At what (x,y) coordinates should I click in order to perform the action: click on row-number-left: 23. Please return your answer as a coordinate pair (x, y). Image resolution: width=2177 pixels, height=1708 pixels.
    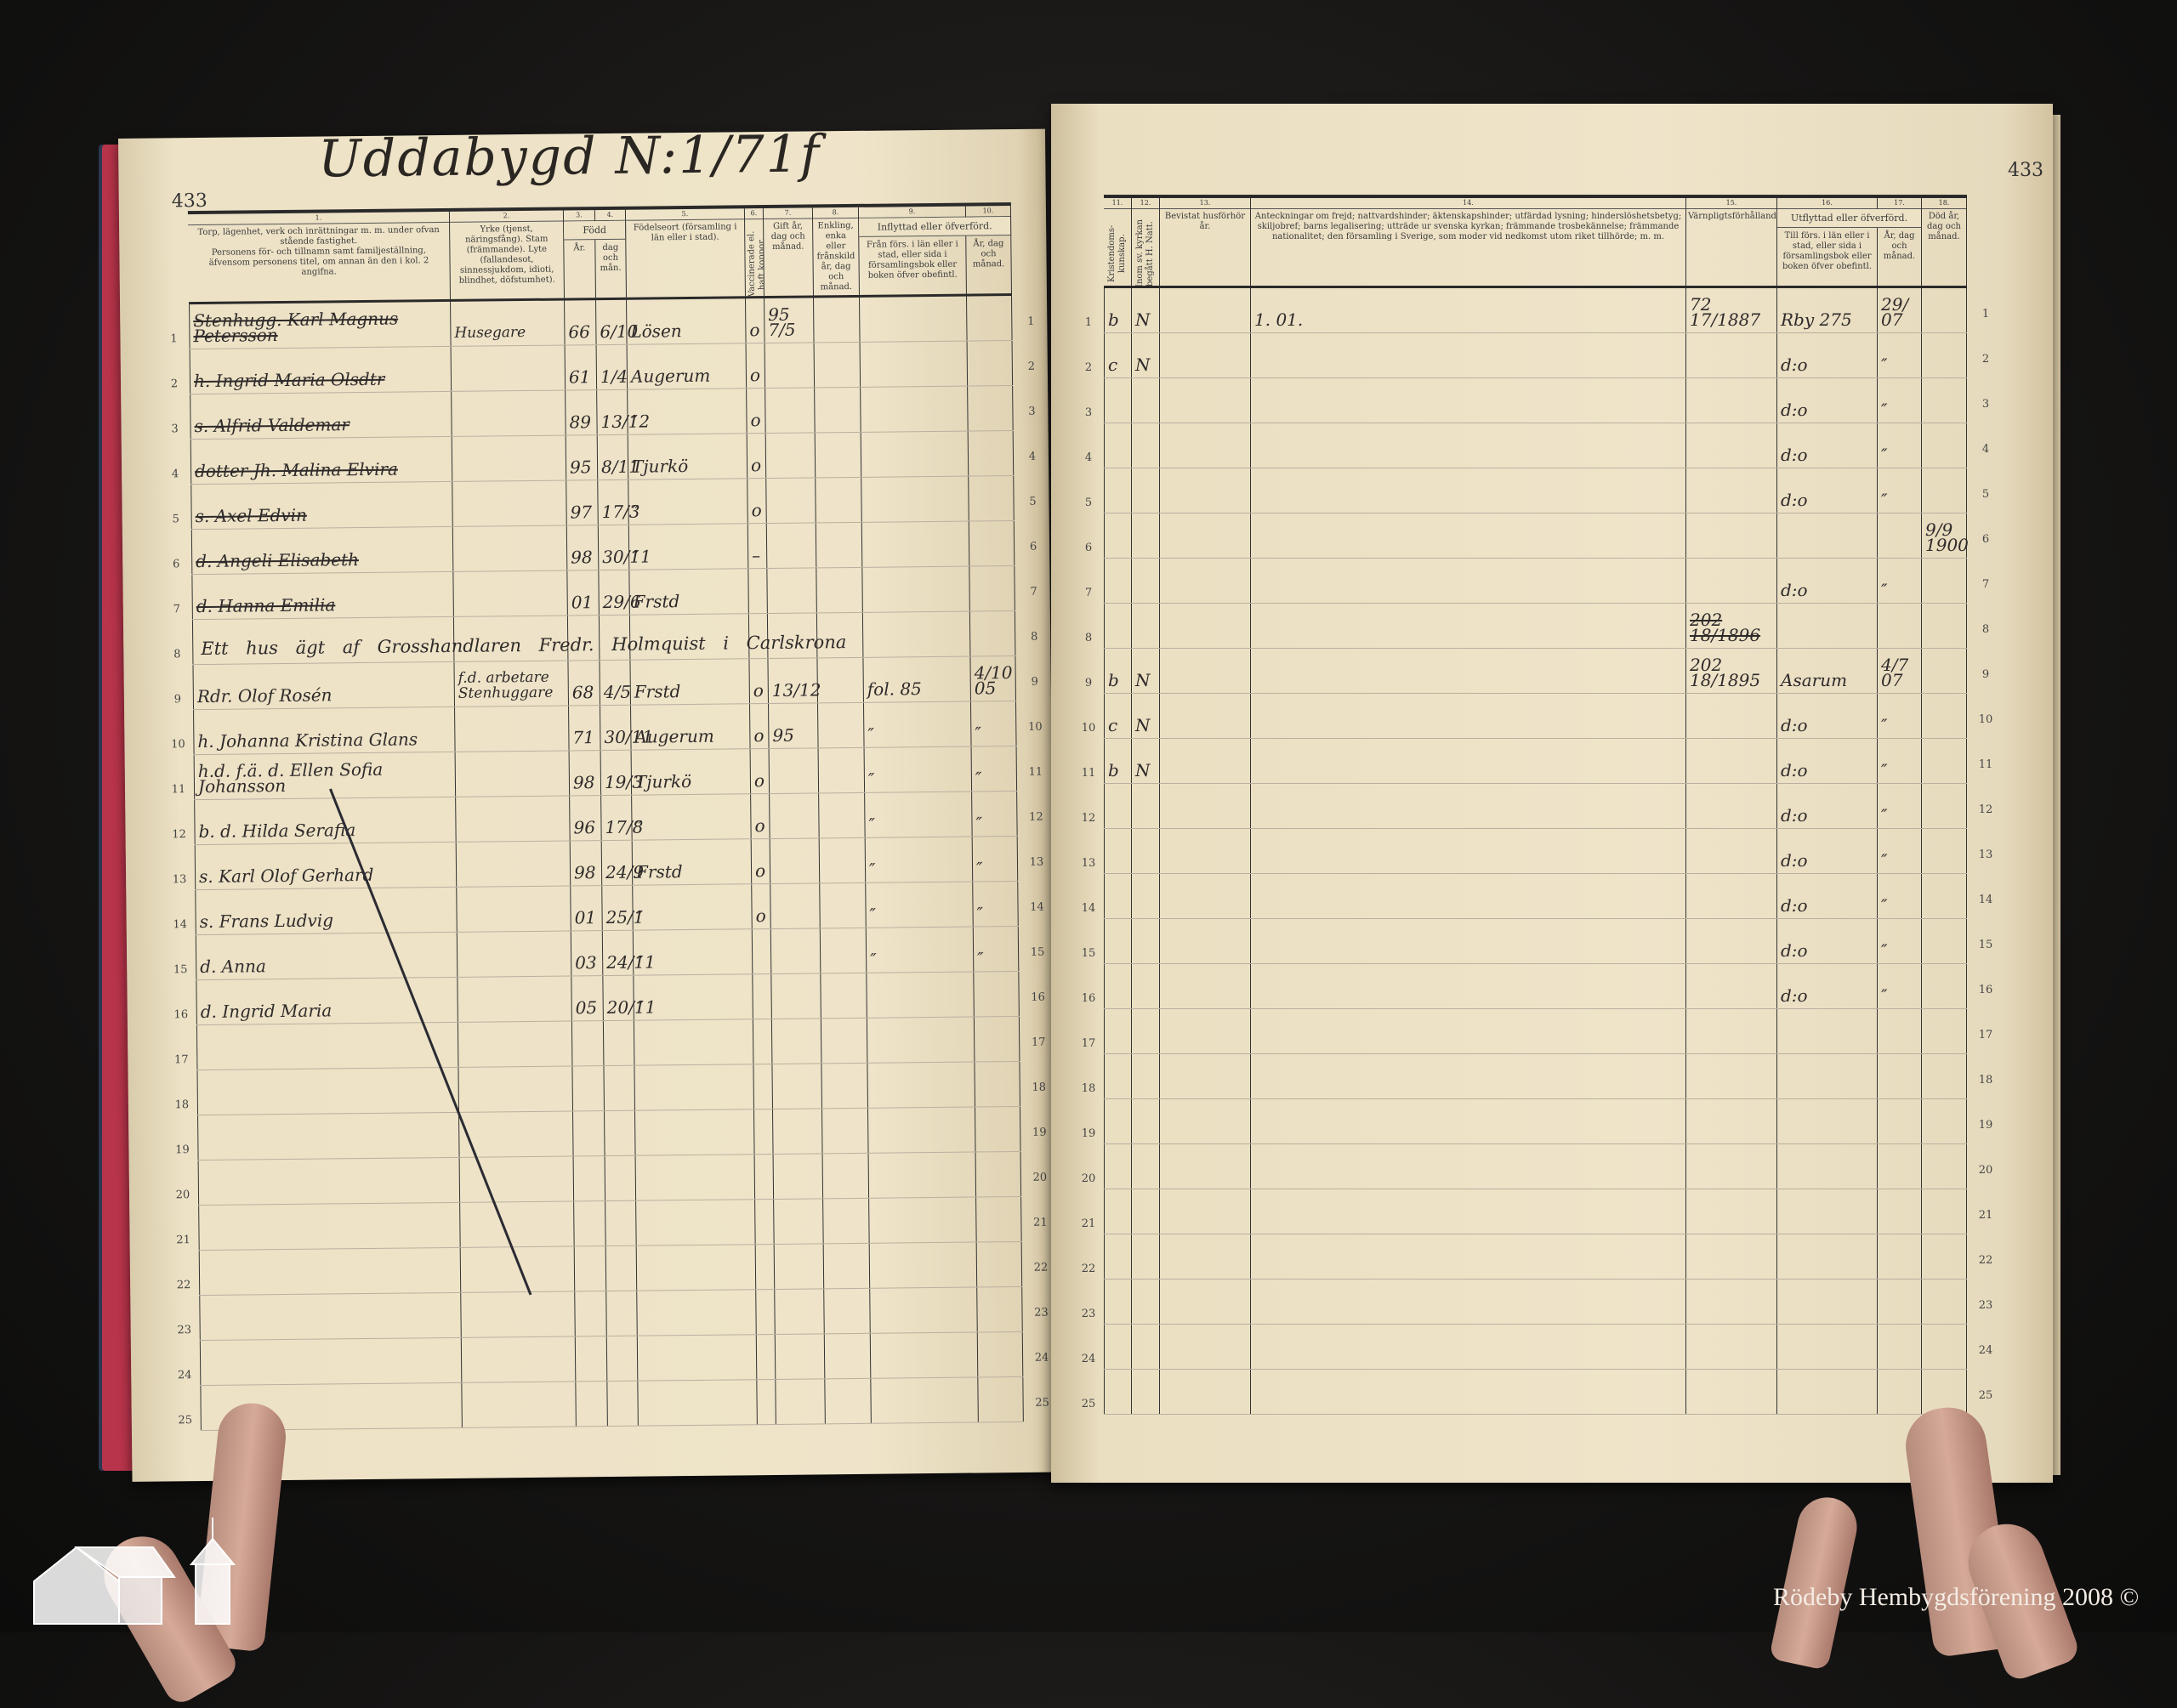
    Looking at the image, I should click on (1088, 1314).